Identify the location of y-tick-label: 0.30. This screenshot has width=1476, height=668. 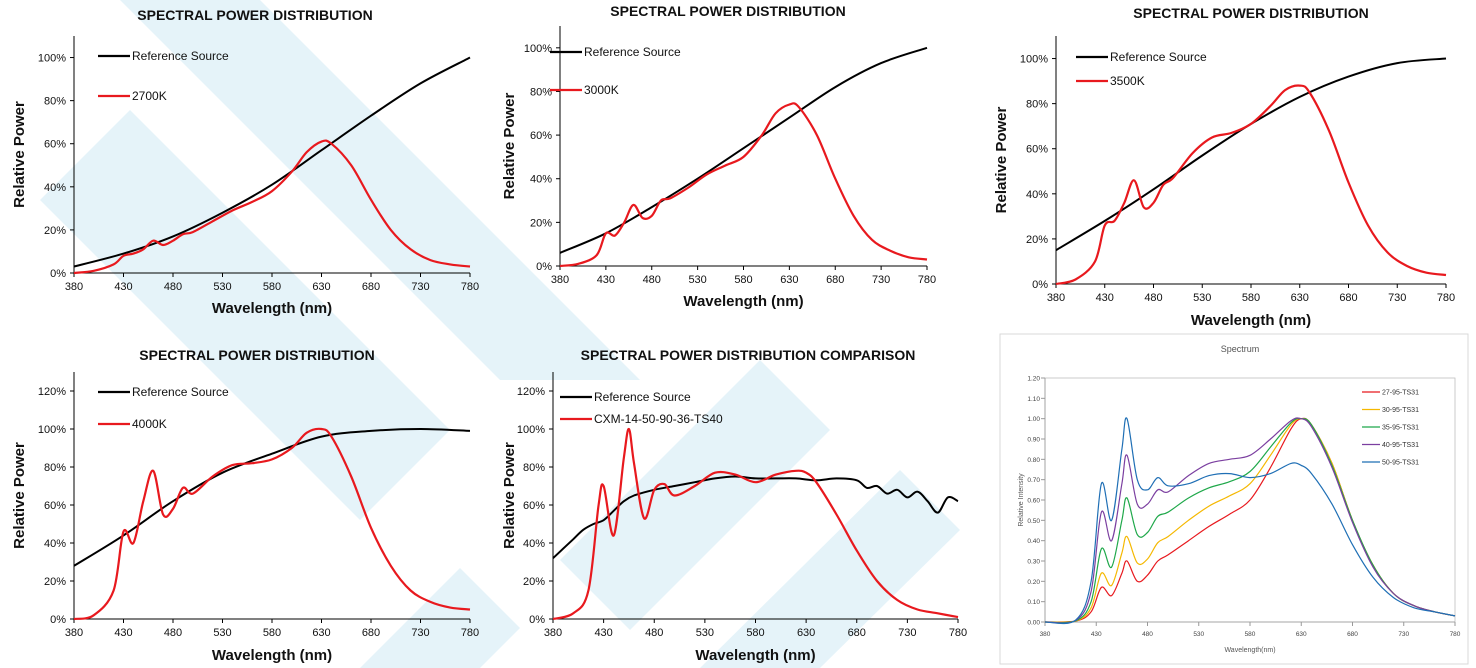
(1033, 562).